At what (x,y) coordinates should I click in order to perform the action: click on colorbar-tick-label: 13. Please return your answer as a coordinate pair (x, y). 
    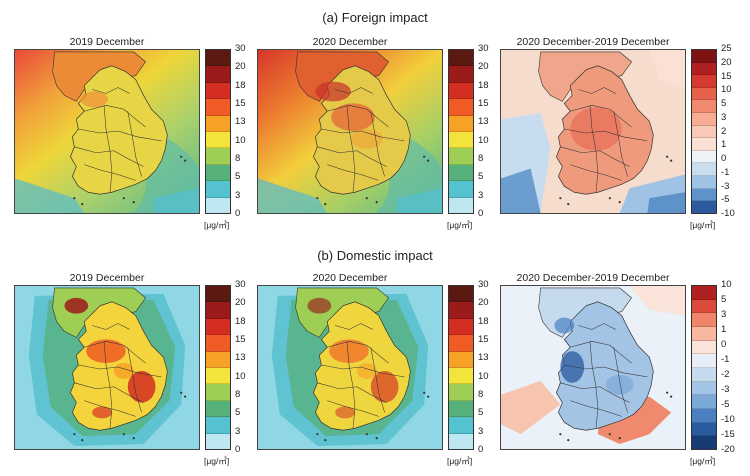
    Looking at the image, I should click on (483, 122).